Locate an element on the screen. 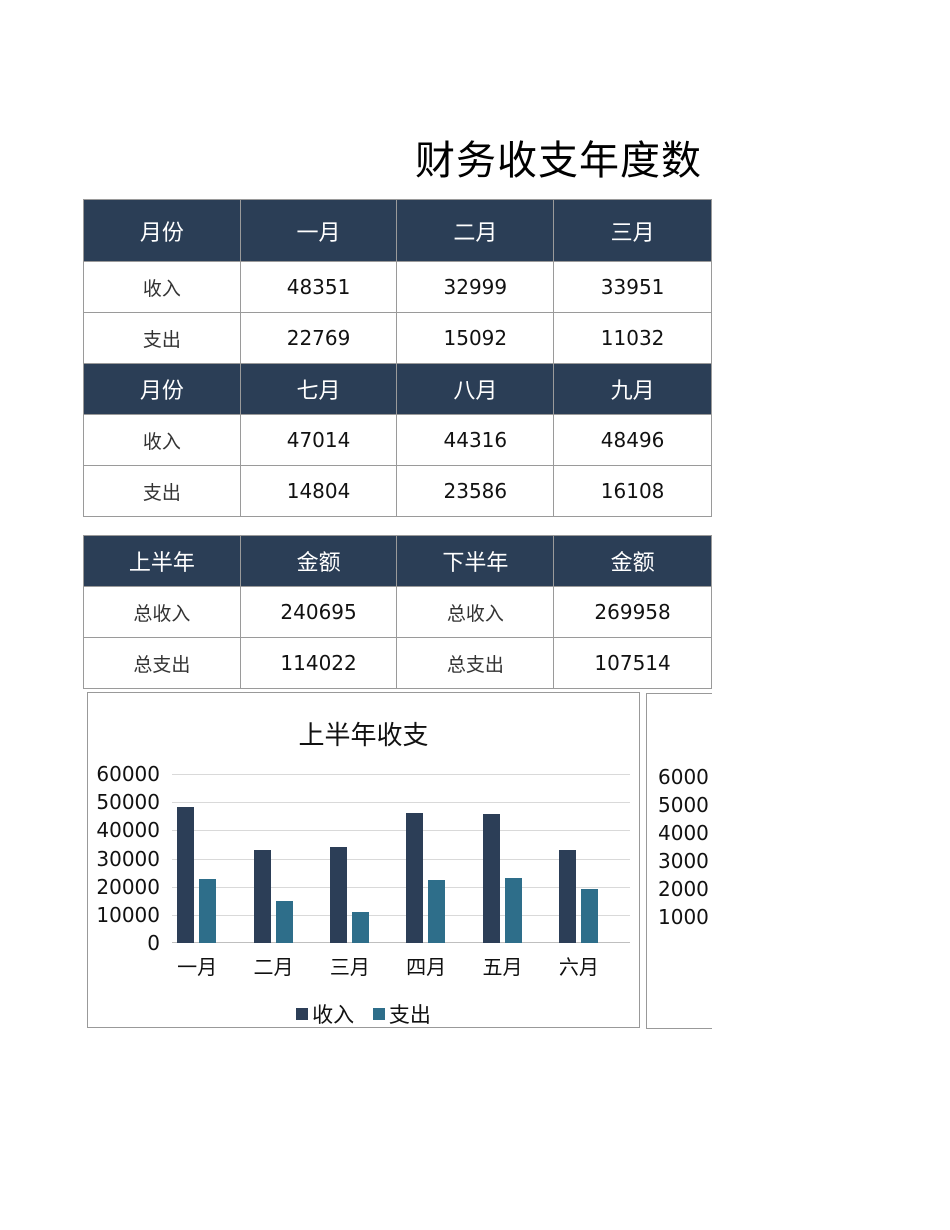 The height and width of the screenshot is (1230, 950). legend-label: 支出 is located at coordinates (409, 1015).